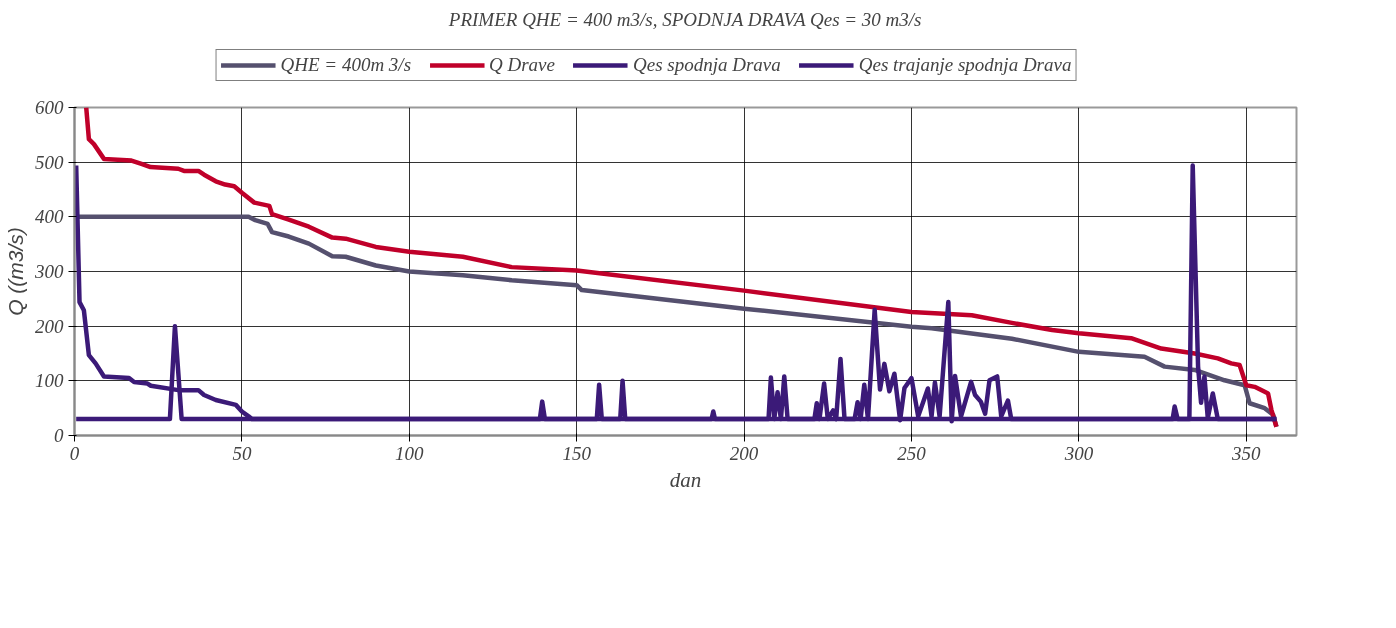 The width and height of the screenshot is (1396, 628). I want to click on x-tick-label: 350, so click(1246, 453).